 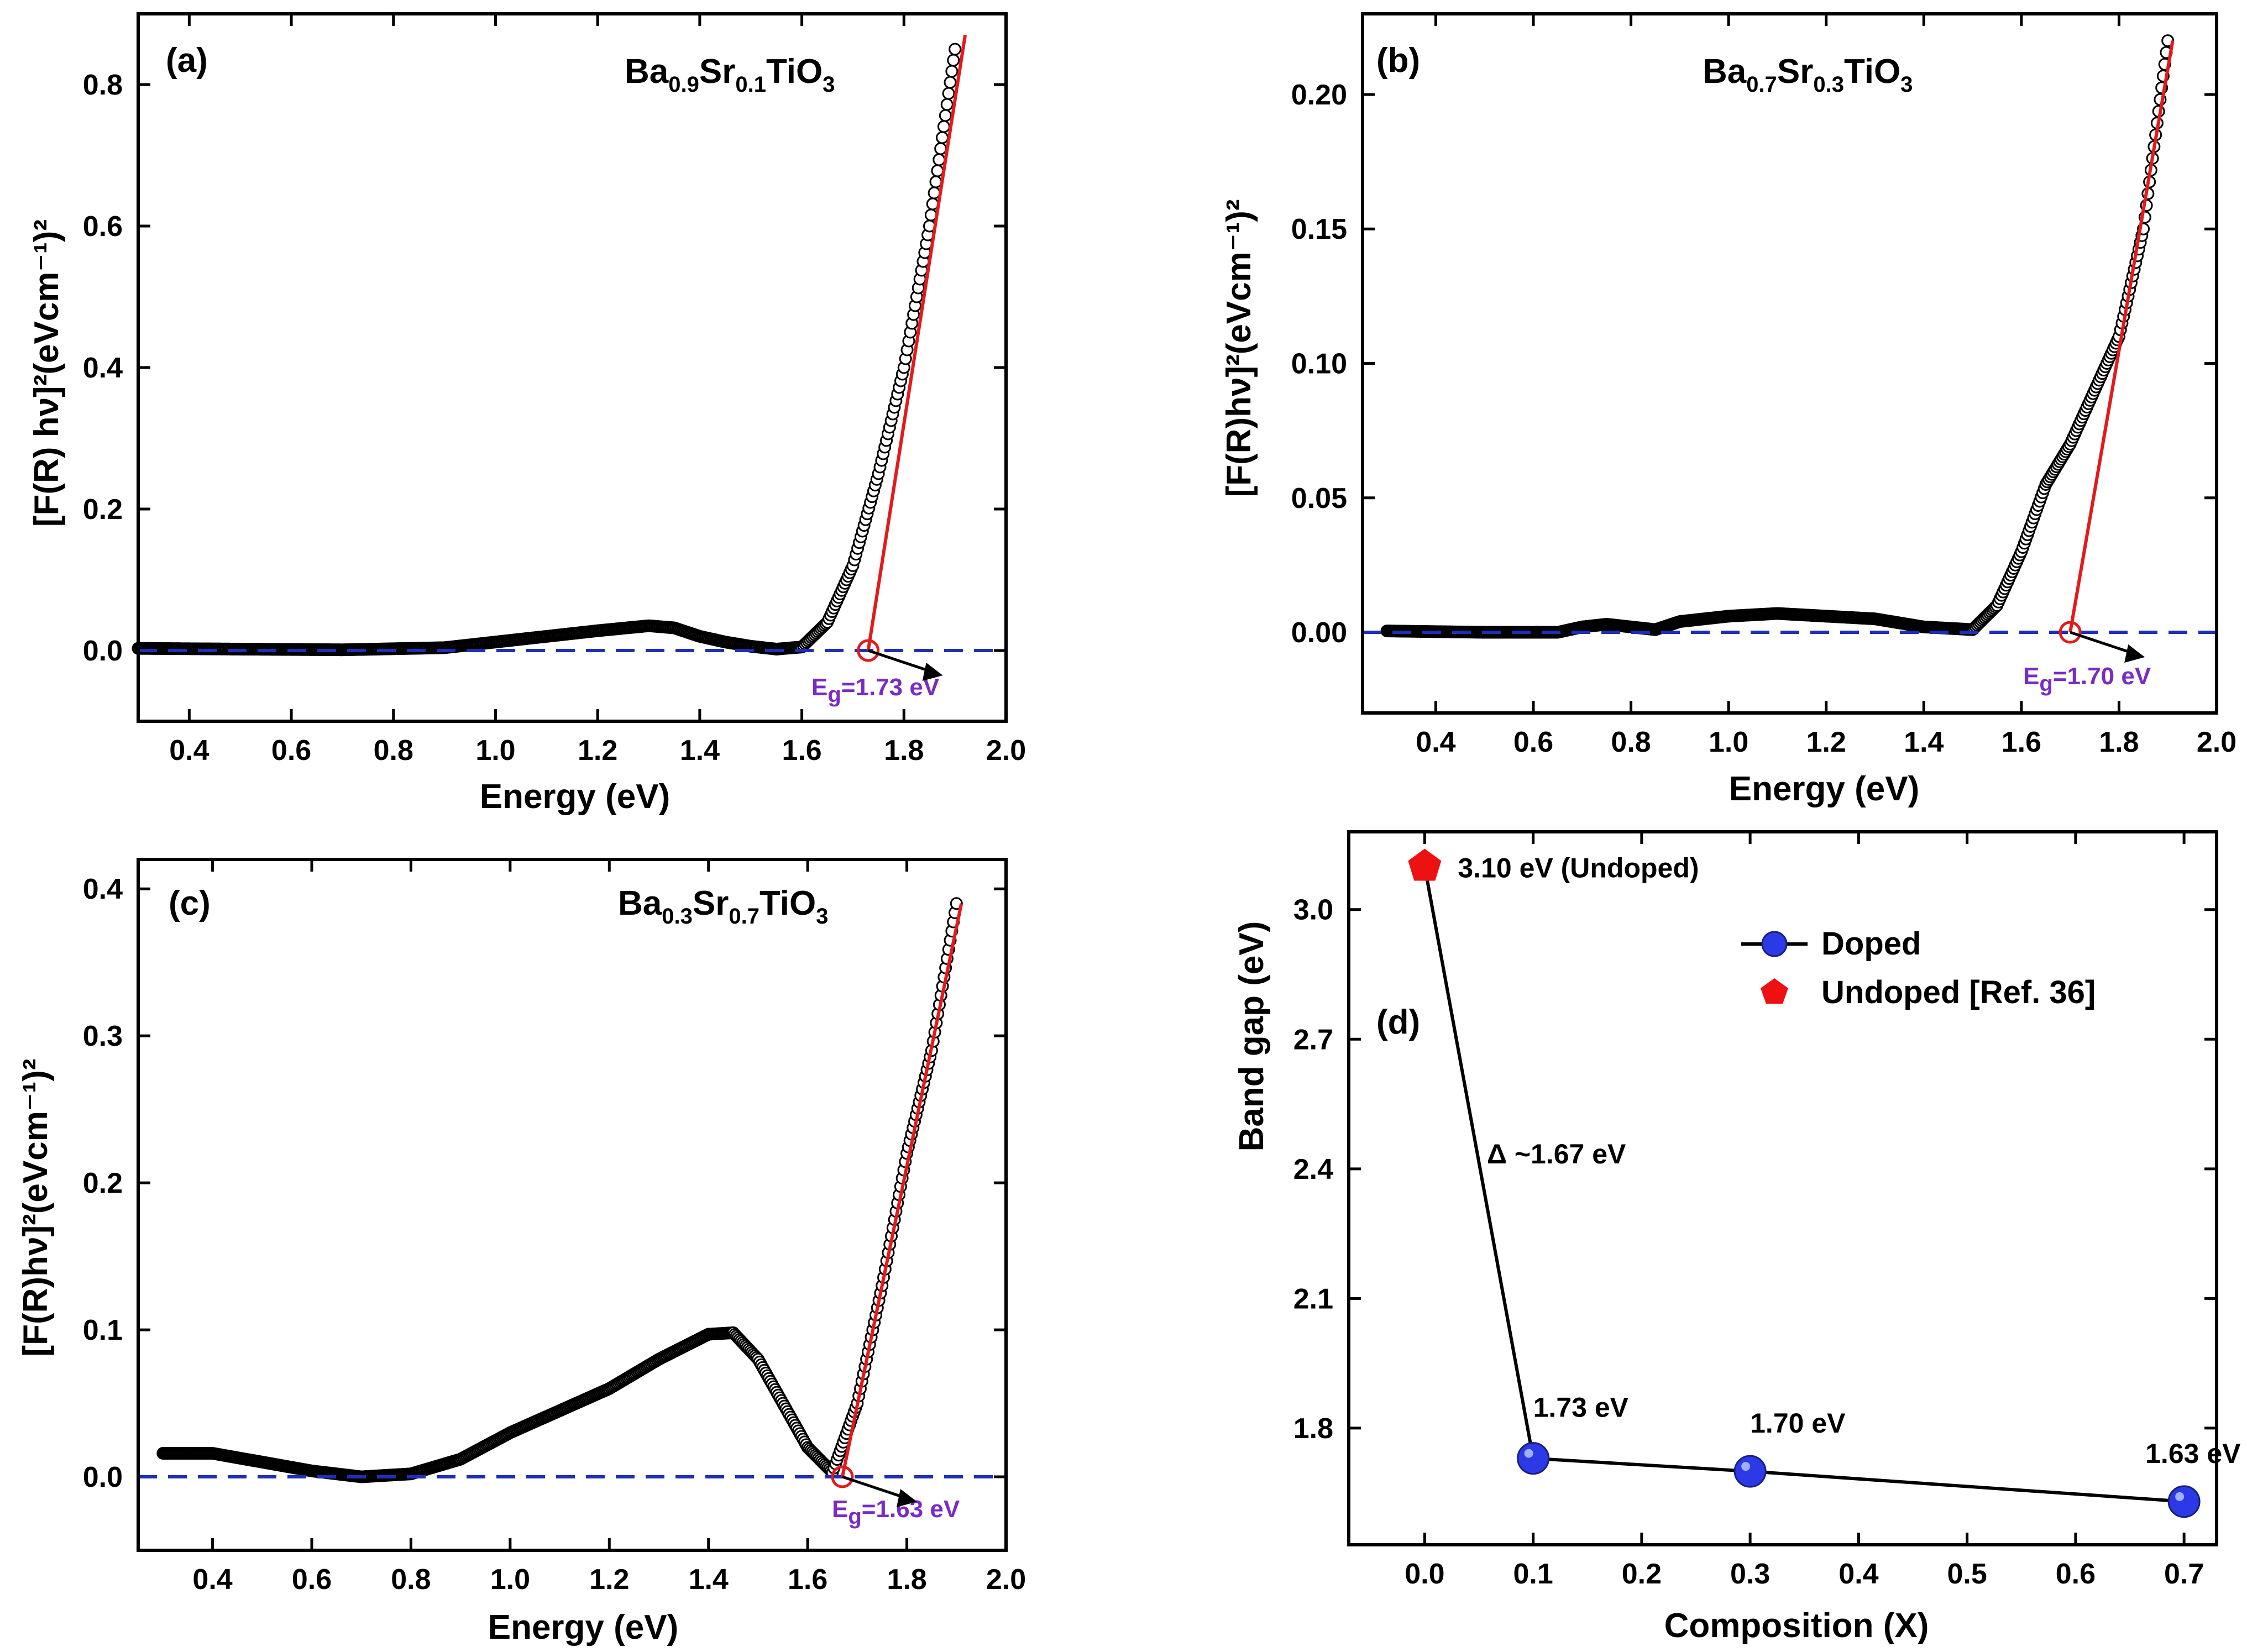 I want to click on y-tick-label: 3.0, so click(x=1313, y=910).